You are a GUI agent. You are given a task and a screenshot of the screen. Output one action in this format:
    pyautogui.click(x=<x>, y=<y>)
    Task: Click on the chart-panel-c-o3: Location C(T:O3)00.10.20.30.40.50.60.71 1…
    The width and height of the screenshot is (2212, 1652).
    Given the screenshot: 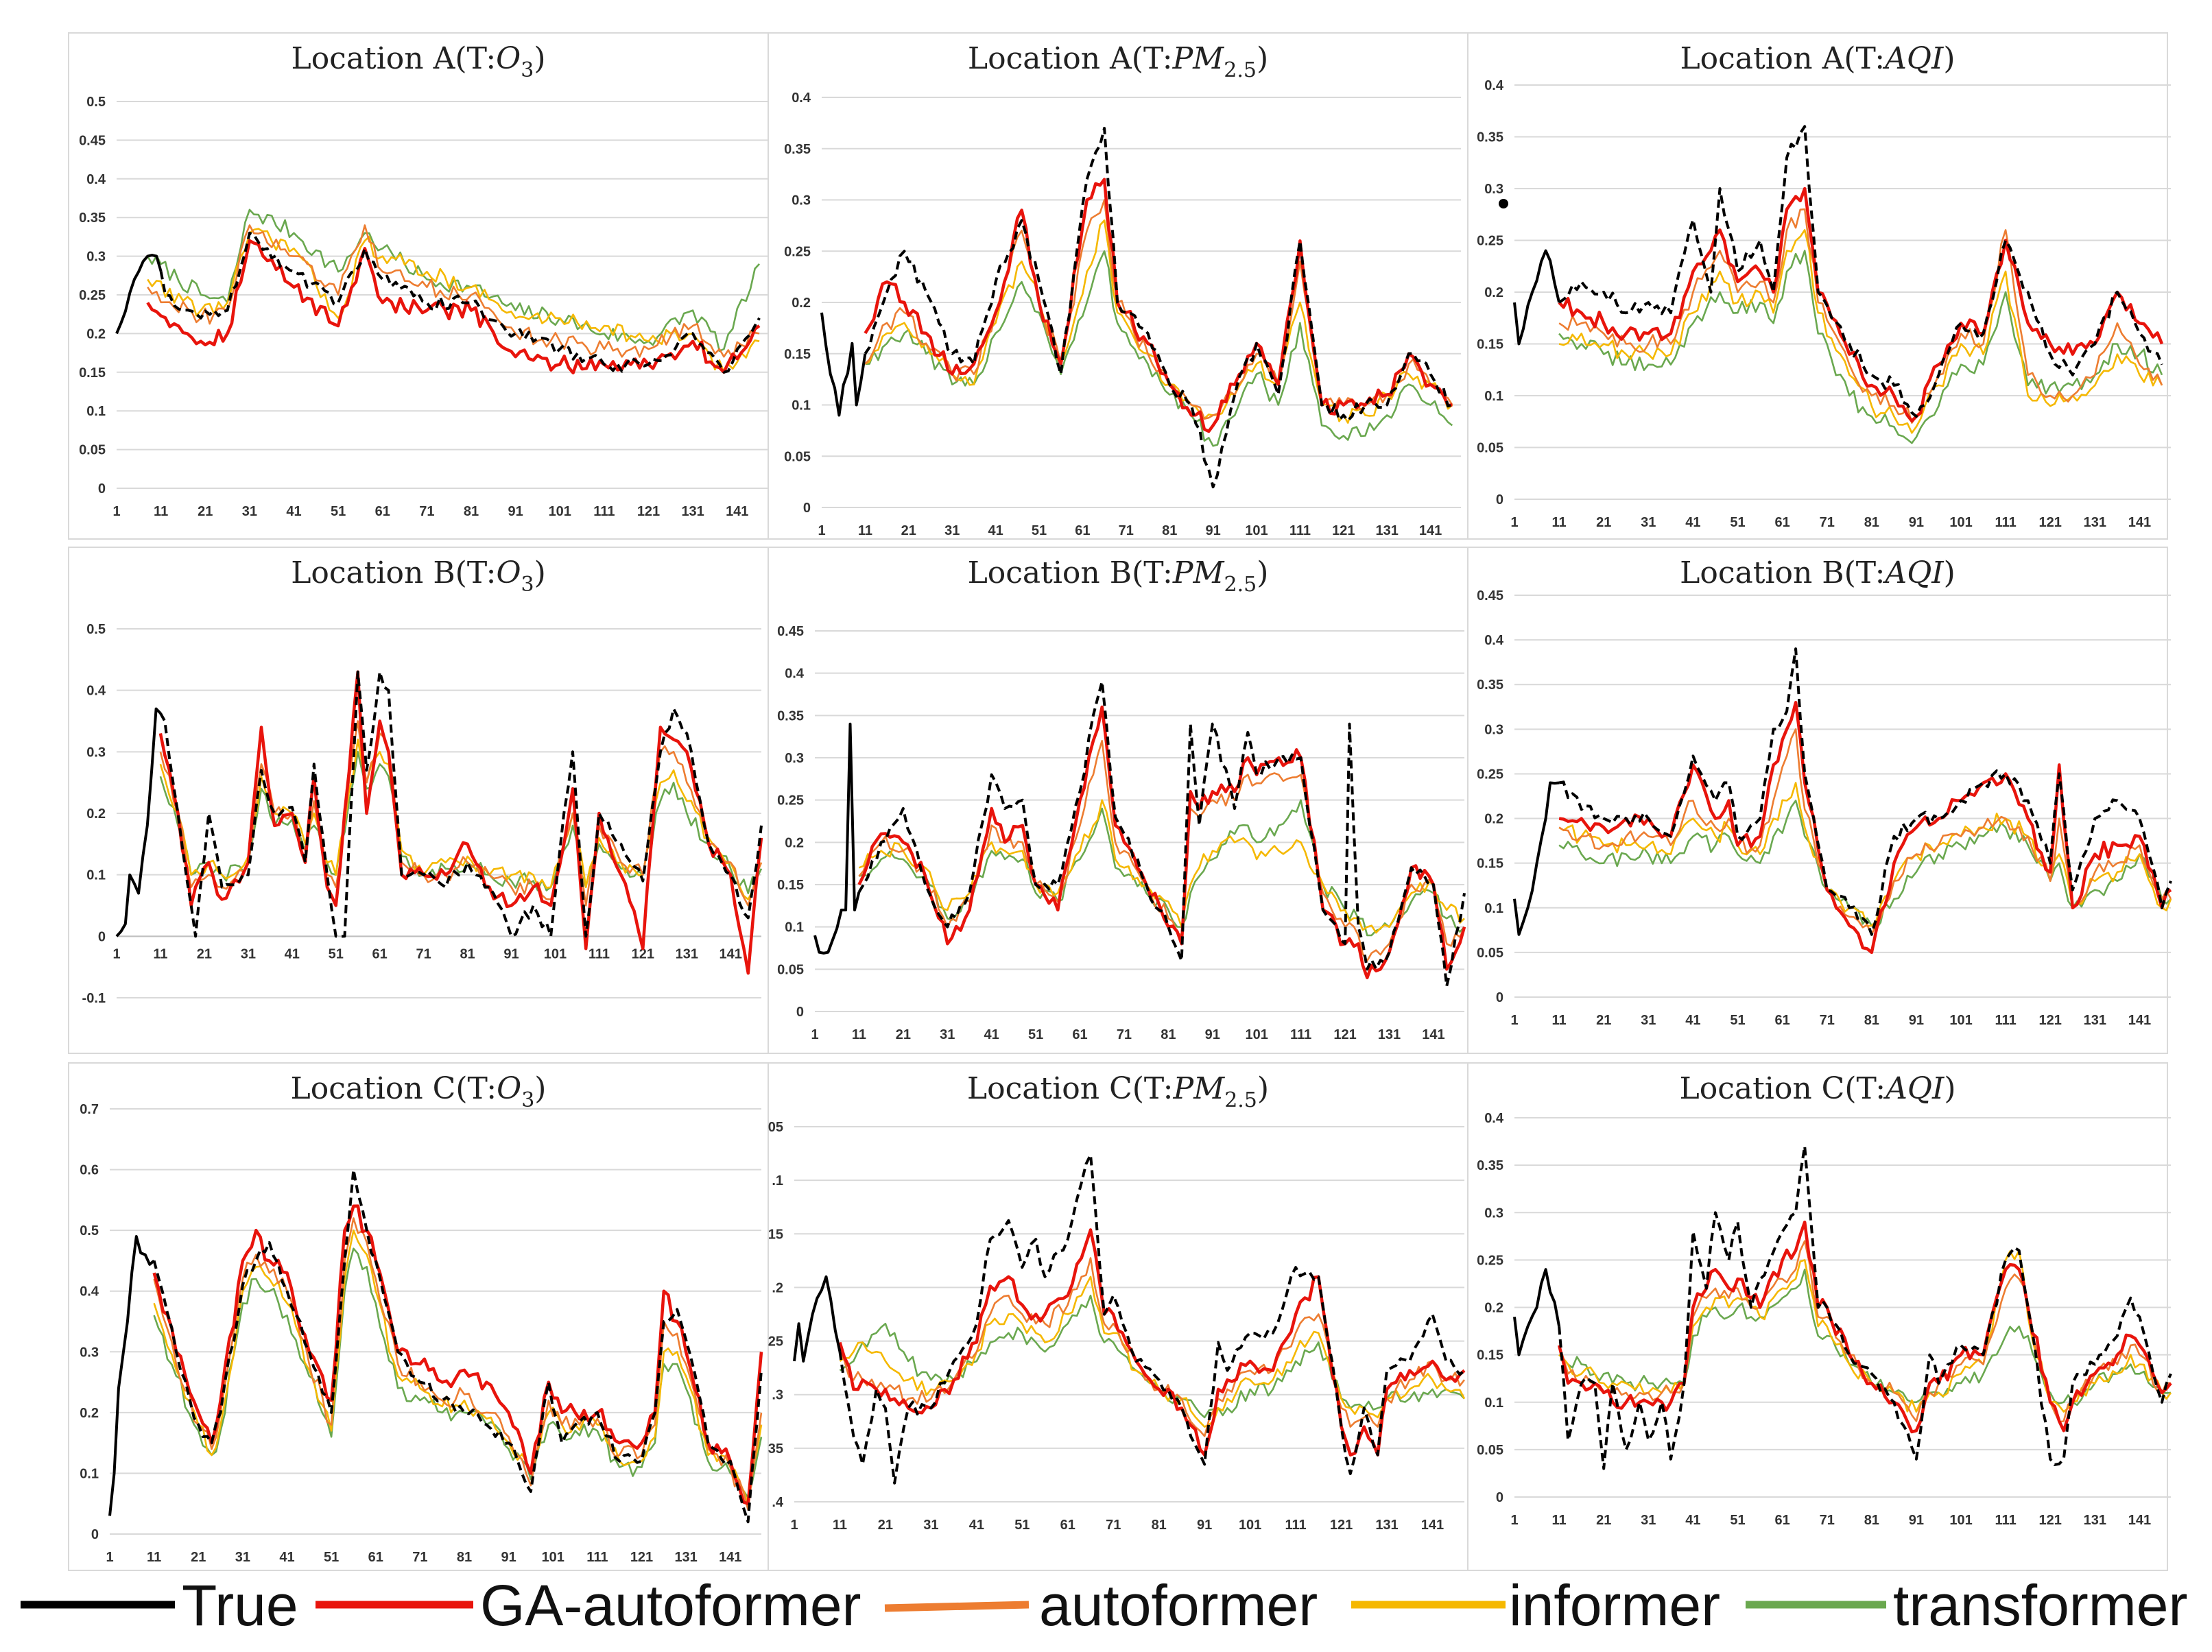 What is the action you would take?
    pyautogui.click(x=419, y=1316)
    